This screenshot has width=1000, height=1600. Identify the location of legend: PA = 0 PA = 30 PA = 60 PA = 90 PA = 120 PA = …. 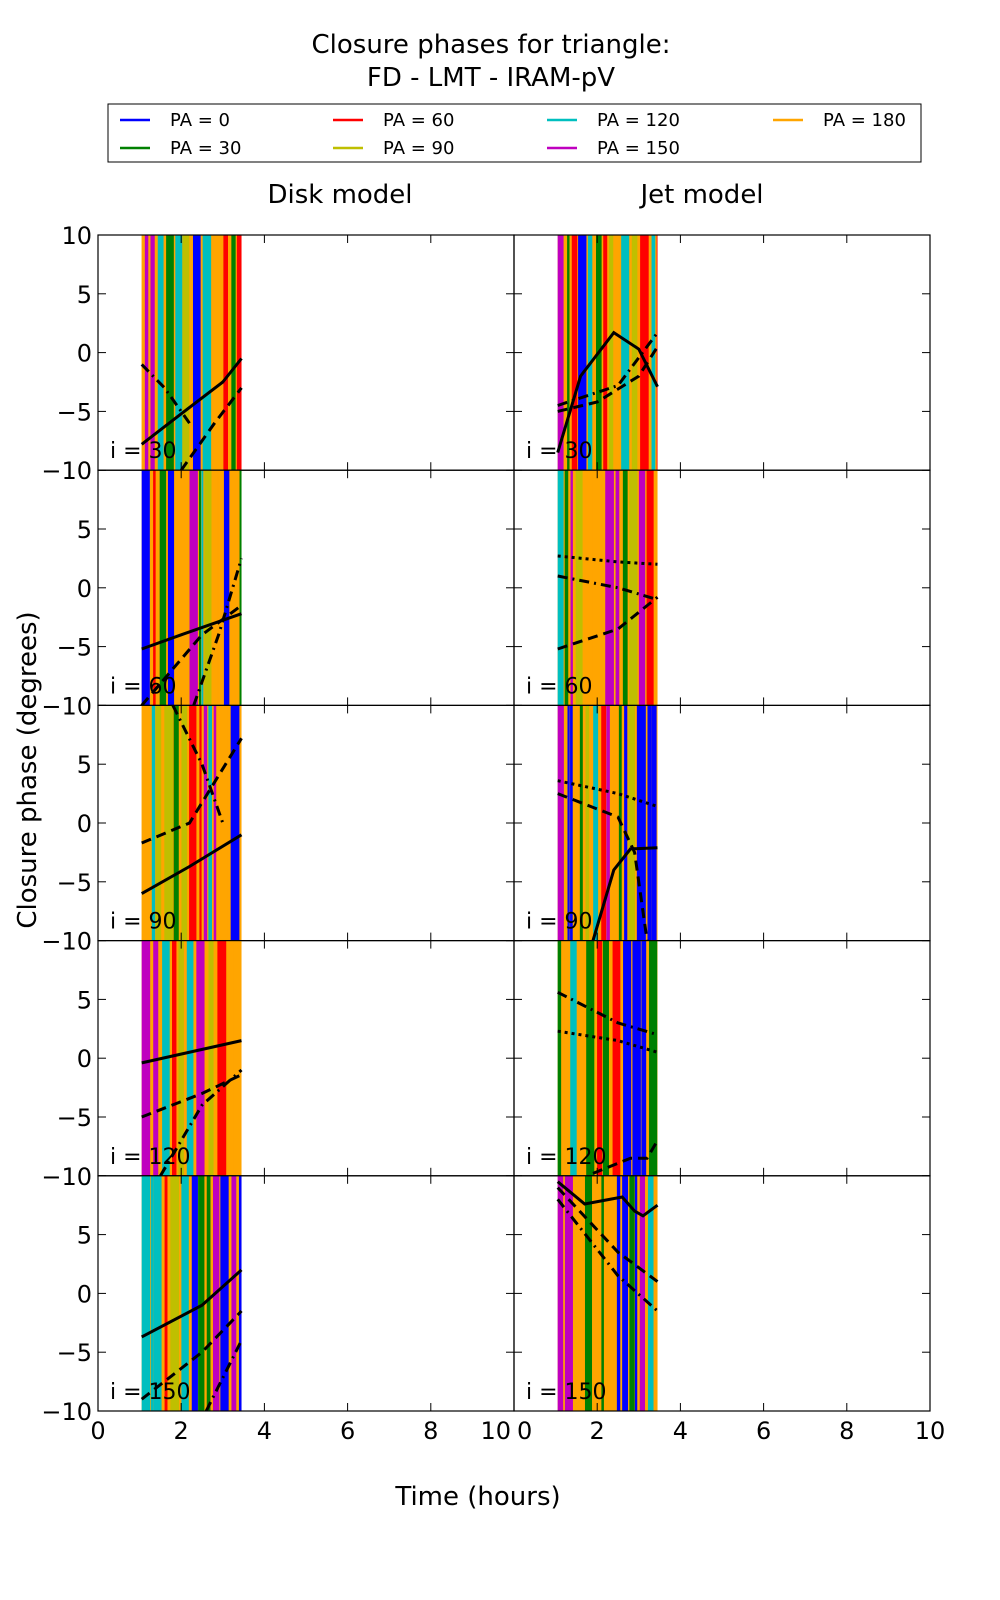
(514, 133).